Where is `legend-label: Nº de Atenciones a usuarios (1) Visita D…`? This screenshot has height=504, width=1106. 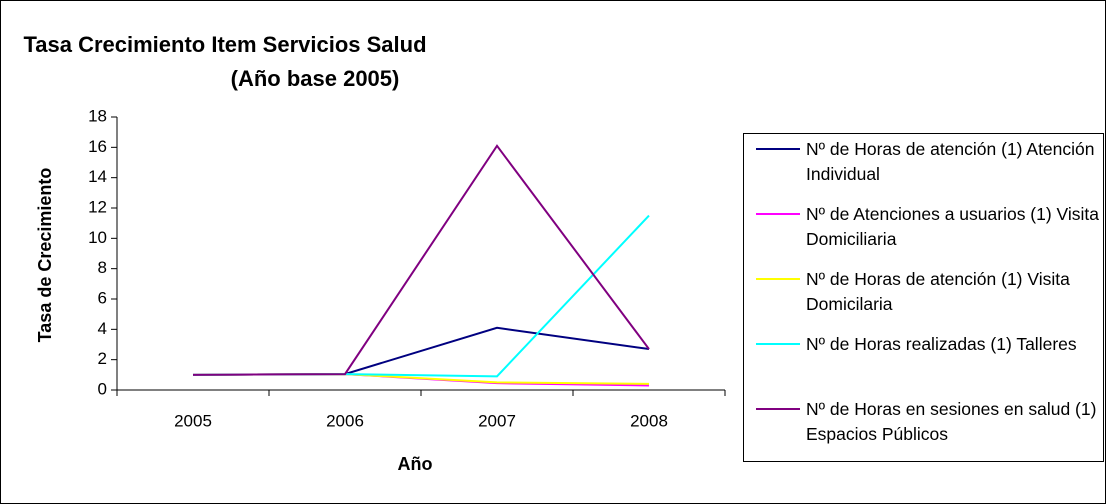 legend-label: Nº de Atenciones a usuarios (1) Visita D… is located at coordinates (953, 226).